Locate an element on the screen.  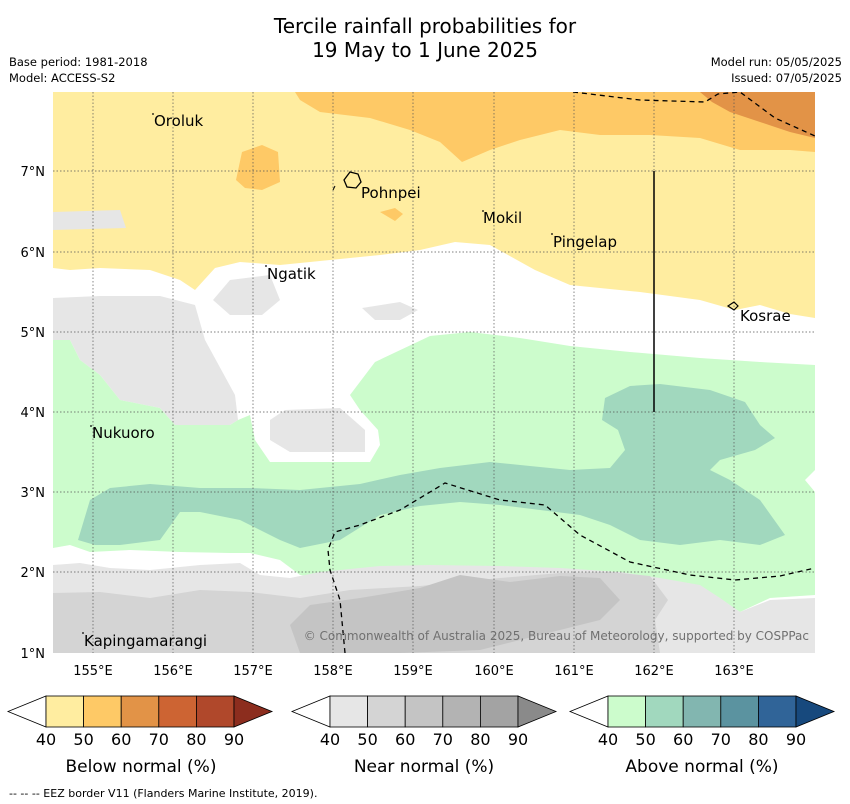
place-label-oroluk: Oroluk is located at coordinates (178, 121).